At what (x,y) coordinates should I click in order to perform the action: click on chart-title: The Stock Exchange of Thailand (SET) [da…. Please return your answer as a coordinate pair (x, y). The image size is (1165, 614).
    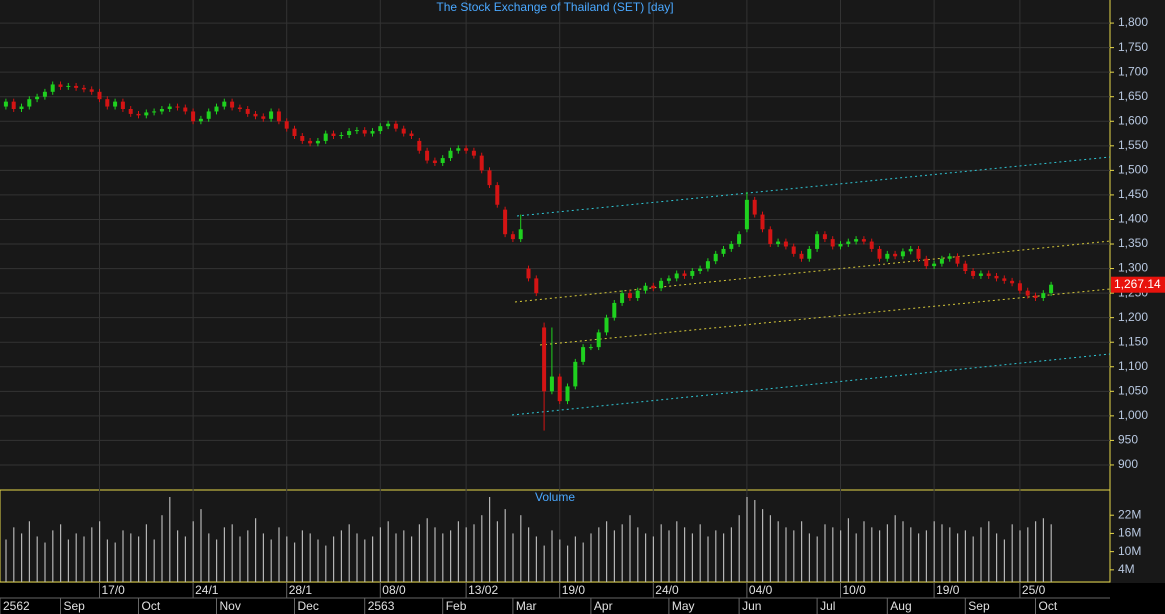
    Looking at the image, I should click on (554, 7).